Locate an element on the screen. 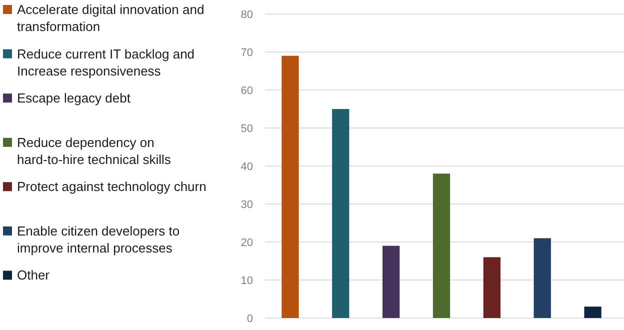 This screenshot has height=330, width=624. y-tick-label: 0 is located at coordinates (249, 318).